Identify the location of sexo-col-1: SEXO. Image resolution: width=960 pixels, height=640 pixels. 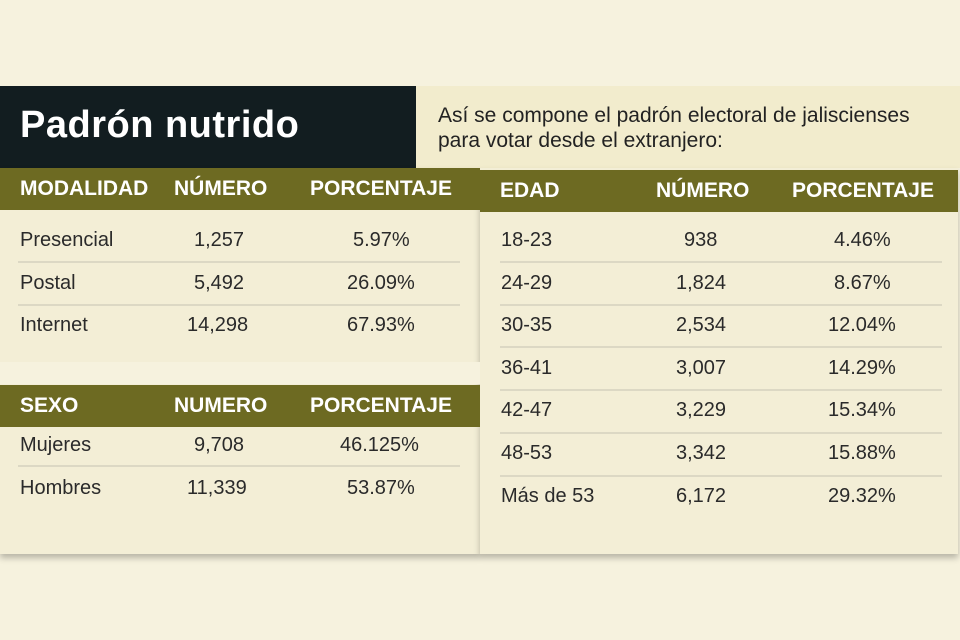
(49, 405).